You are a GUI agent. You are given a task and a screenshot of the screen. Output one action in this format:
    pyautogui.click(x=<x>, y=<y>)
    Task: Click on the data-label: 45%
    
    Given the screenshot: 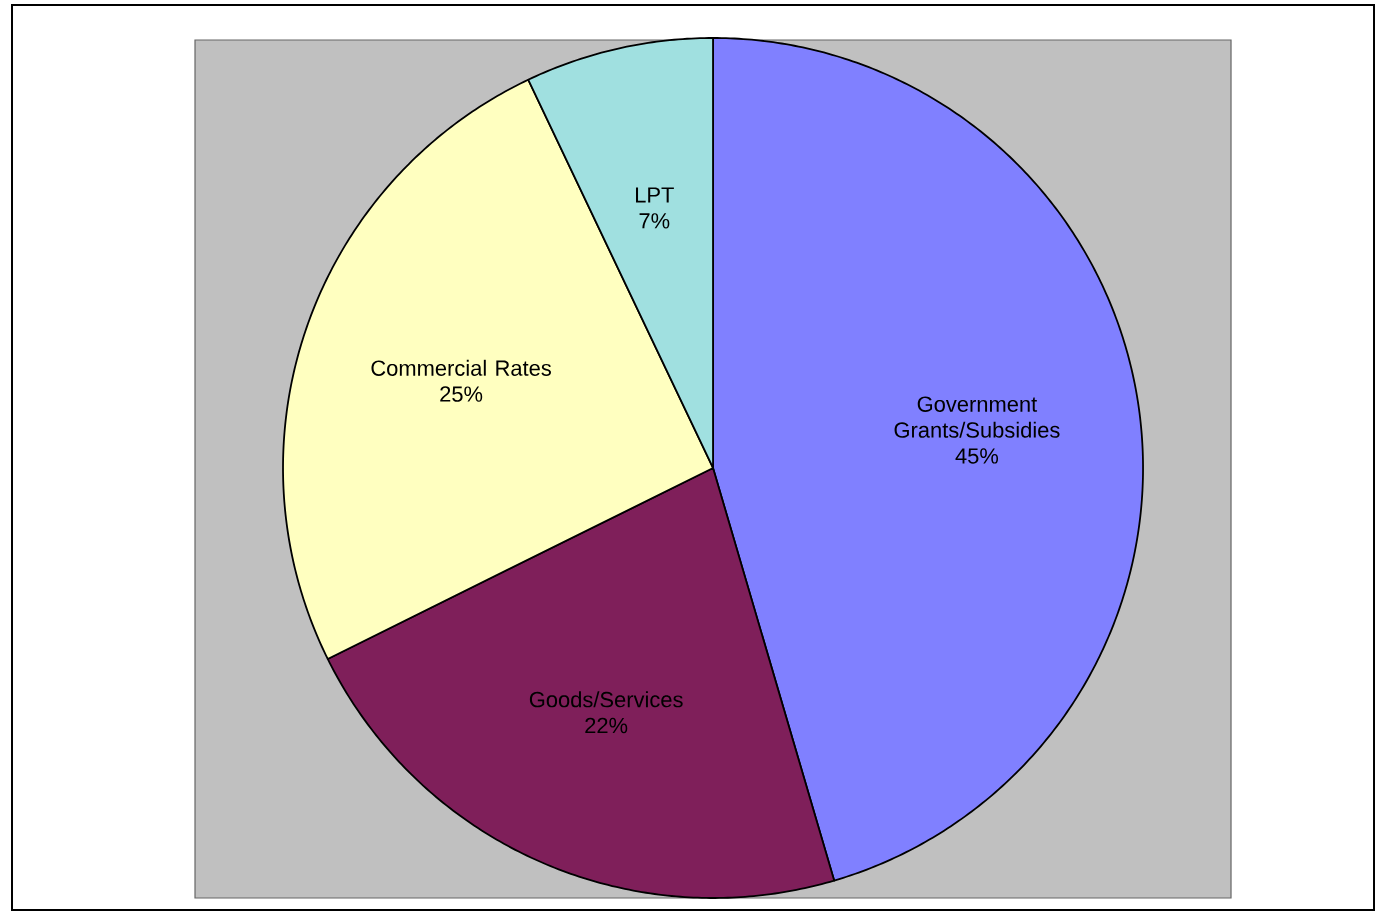 What is the action you would take?
    pyautogui.click(x=977, y=456)
    